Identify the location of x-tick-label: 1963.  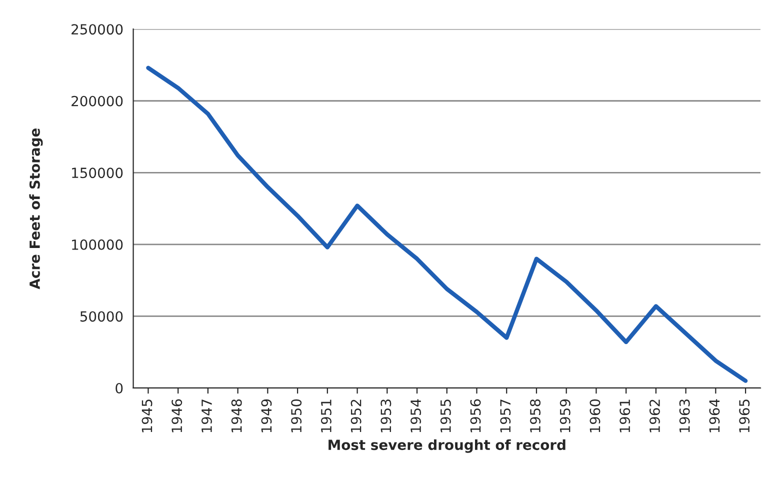
(684, 416).